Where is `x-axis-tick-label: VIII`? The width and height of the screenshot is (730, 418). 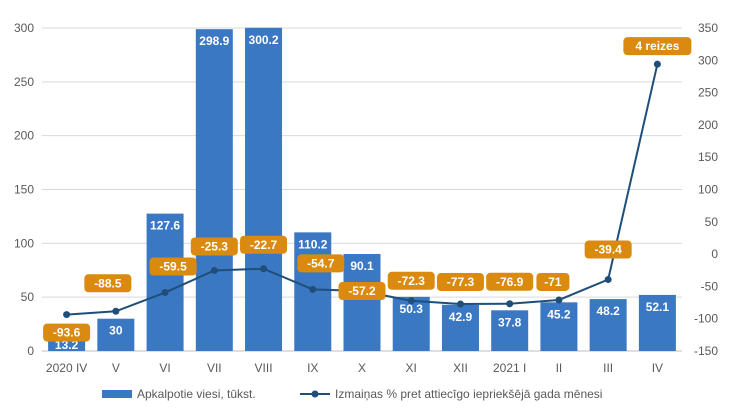
x-axis-tick-label: VIII is located at coordinates (264, 368).